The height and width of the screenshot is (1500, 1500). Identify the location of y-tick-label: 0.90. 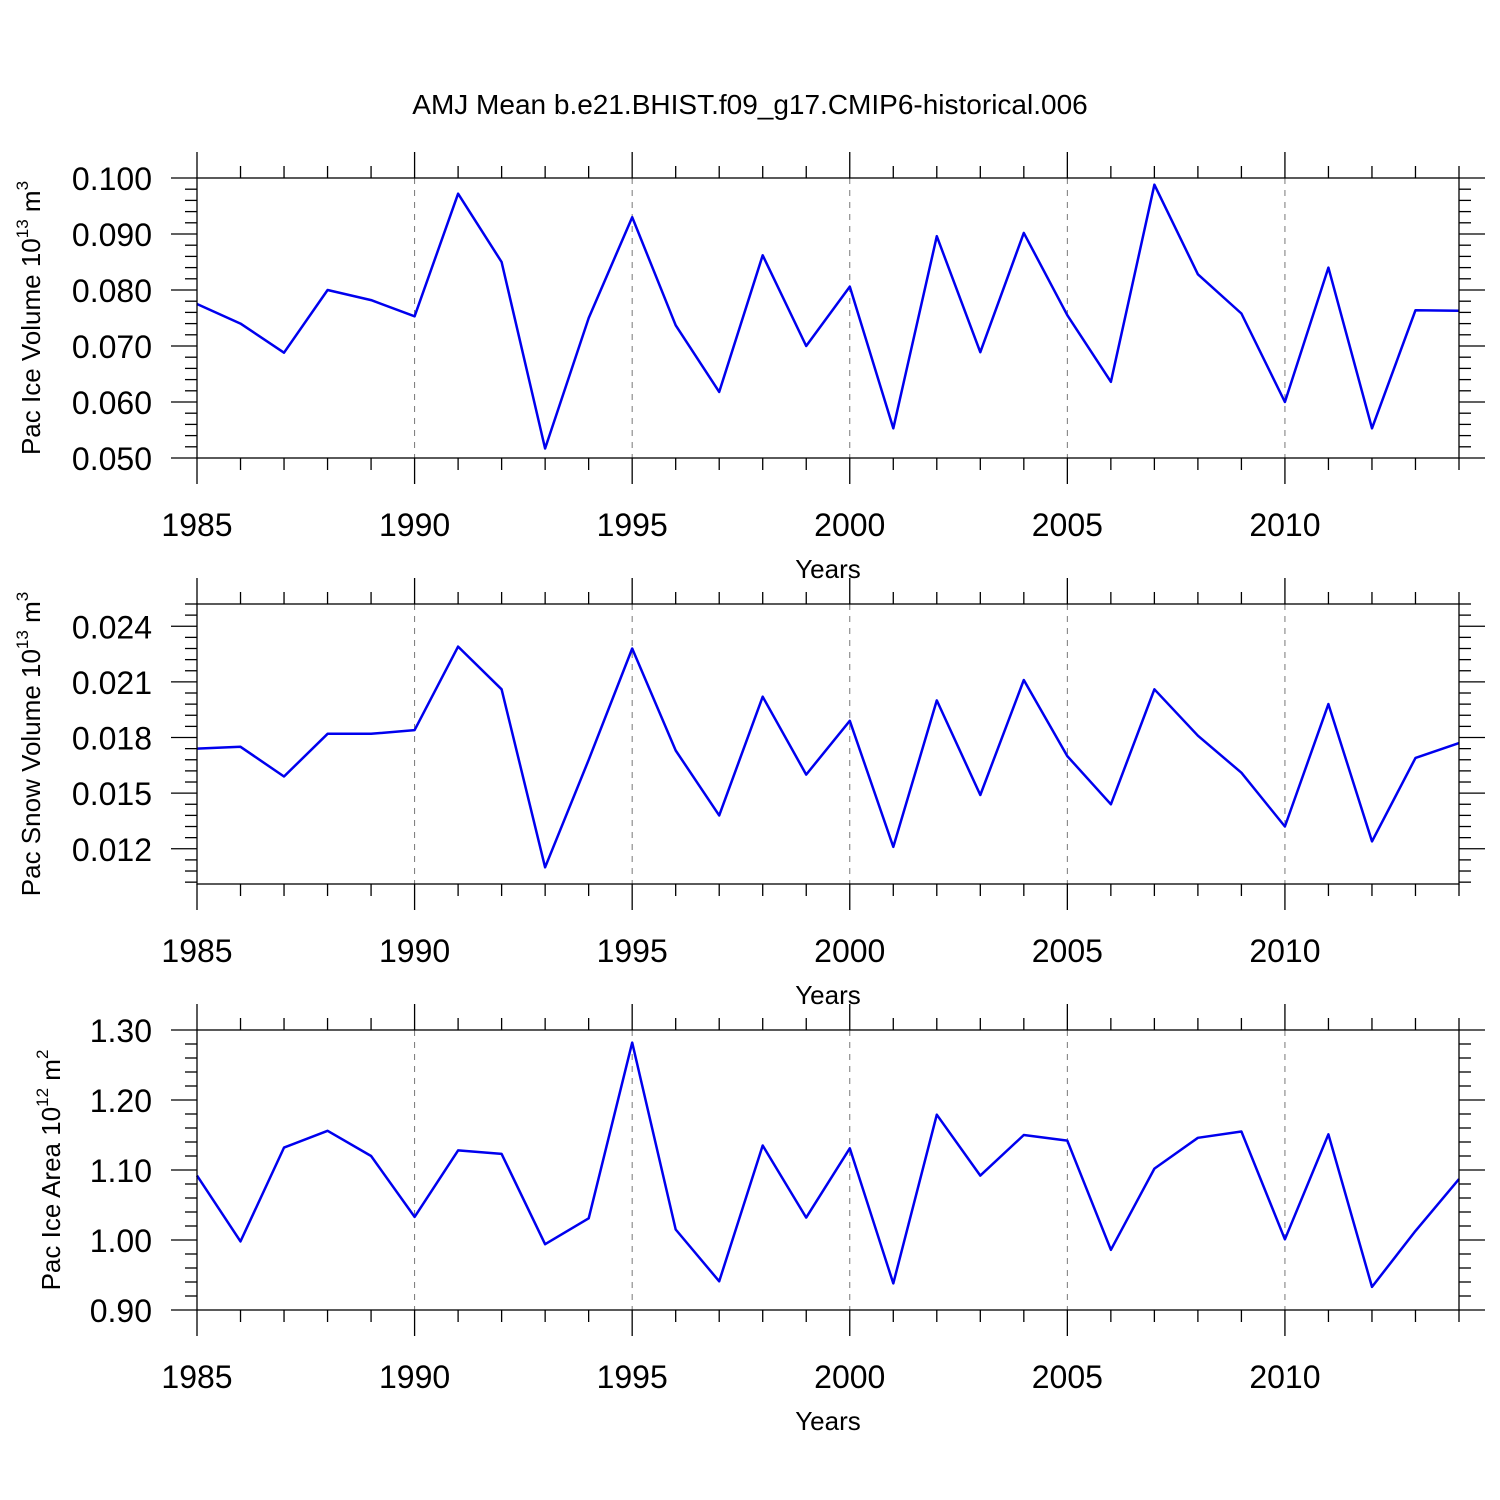
(121, 1311).